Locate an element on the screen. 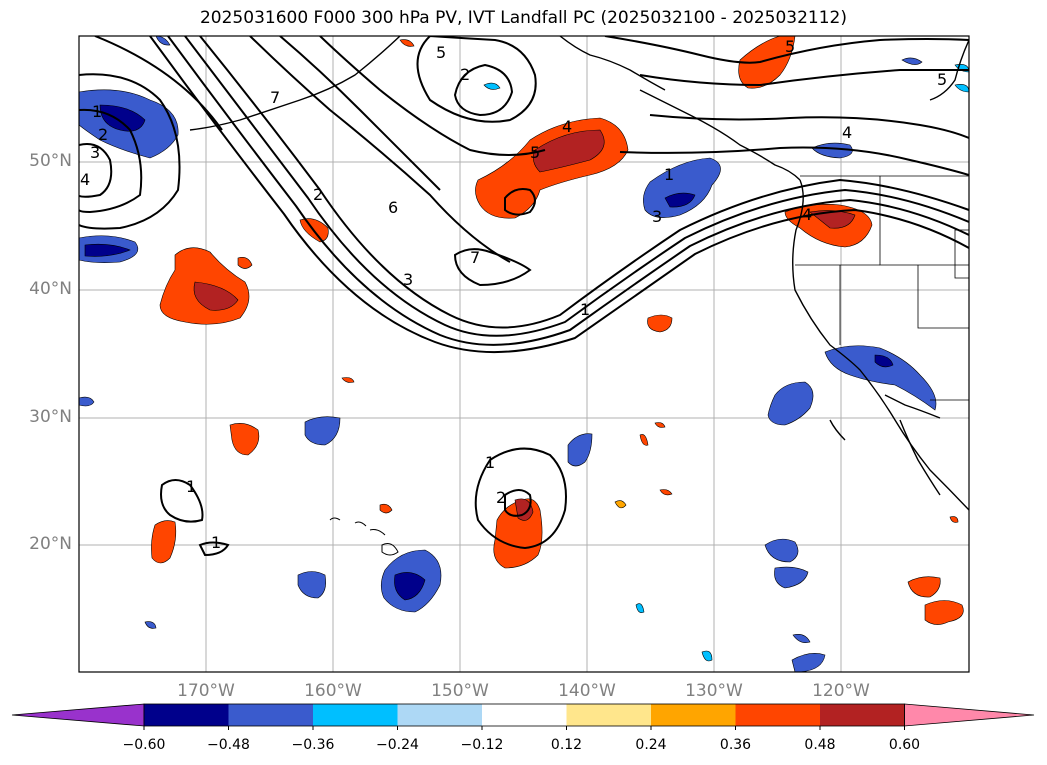 This screenshot has height=765, width=1047. colorbar-tick-label: −0.12 is located at coordinates (482, 745).